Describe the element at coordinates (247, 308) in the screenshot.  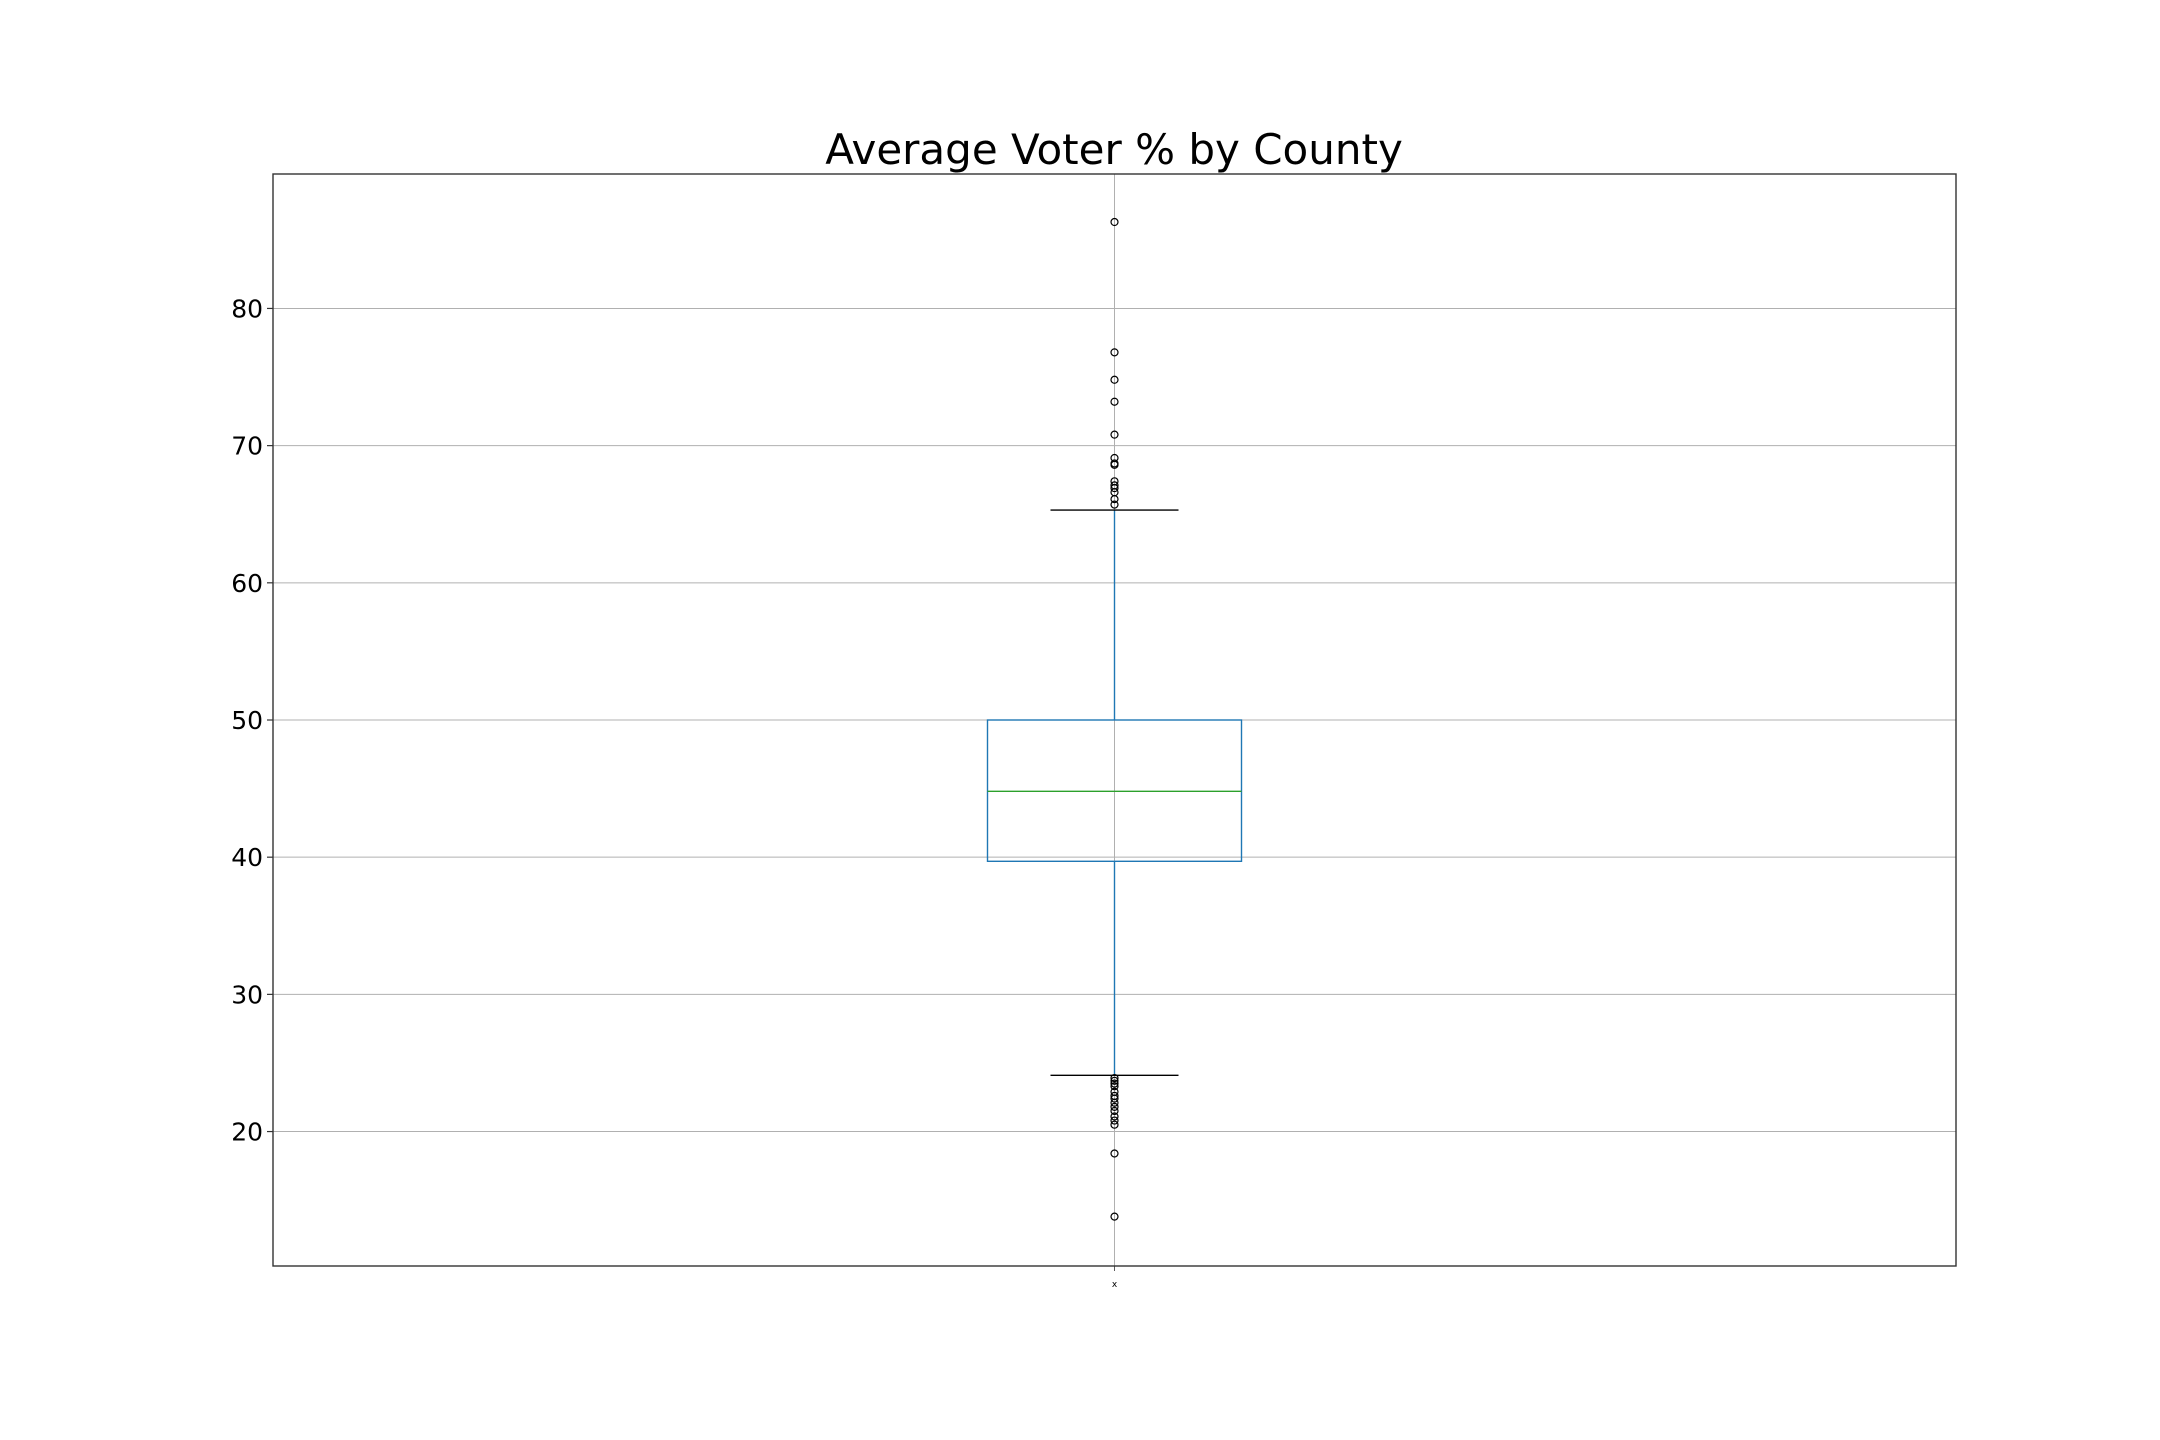
I see `y-tick-label: 80` at that location.